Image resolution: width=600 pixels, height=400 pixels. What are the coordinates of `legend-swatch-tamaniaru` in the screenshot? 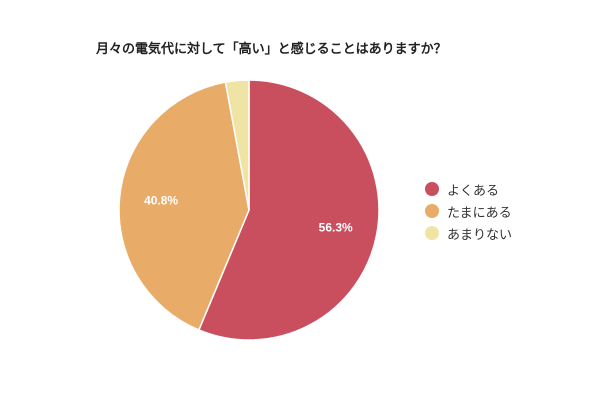 It's located at (432, 211).